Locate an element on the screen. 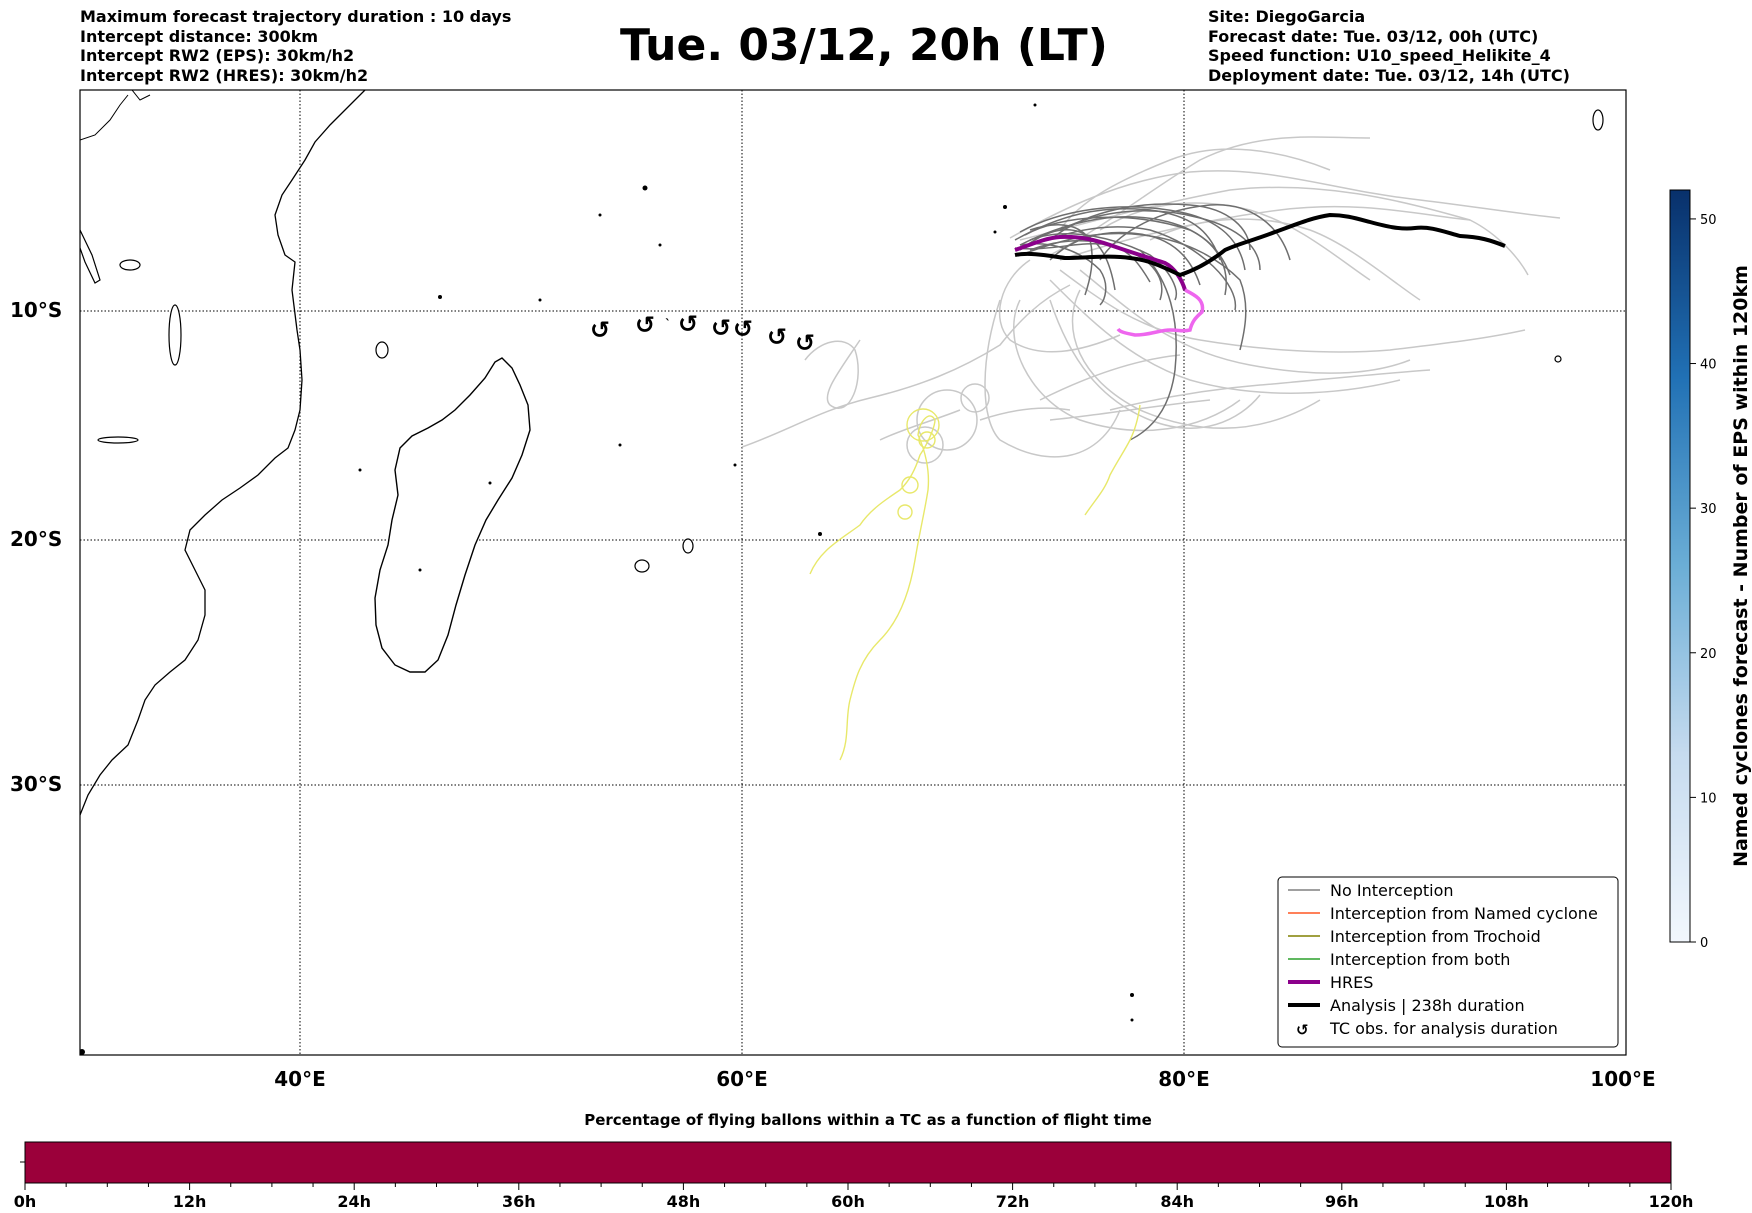  bottom-colorbar-tick-label: 12h is located at coordinates (190, 1201).